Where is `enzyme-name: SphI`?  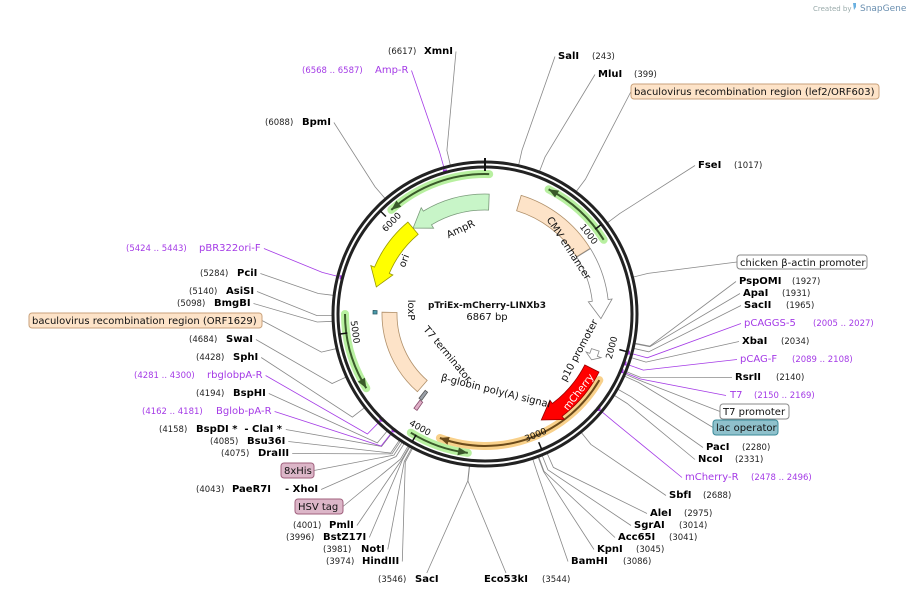 enzyme-name: SphI is located at coordinates (245, 357).